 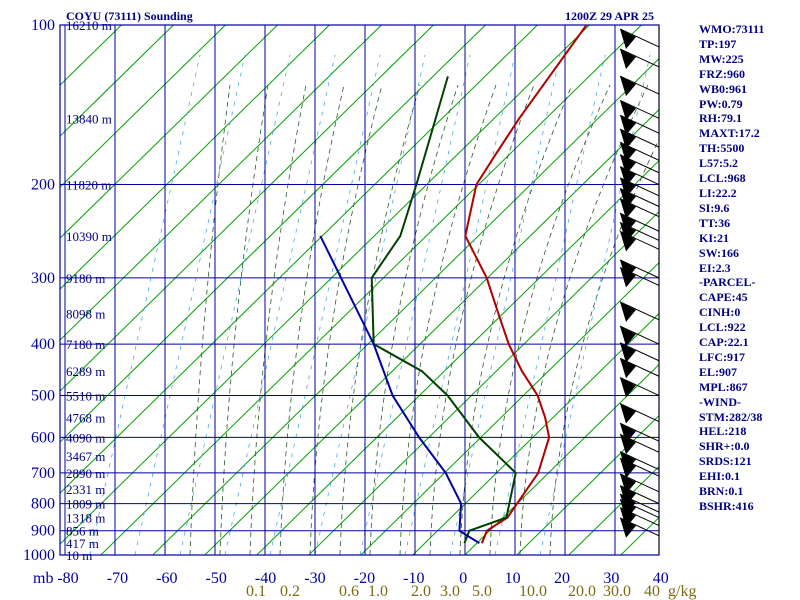 What do you see at coordinates (723, 386) in the screenshot?
I see `index-line: MPL:867` at bounding box center [723, 386].